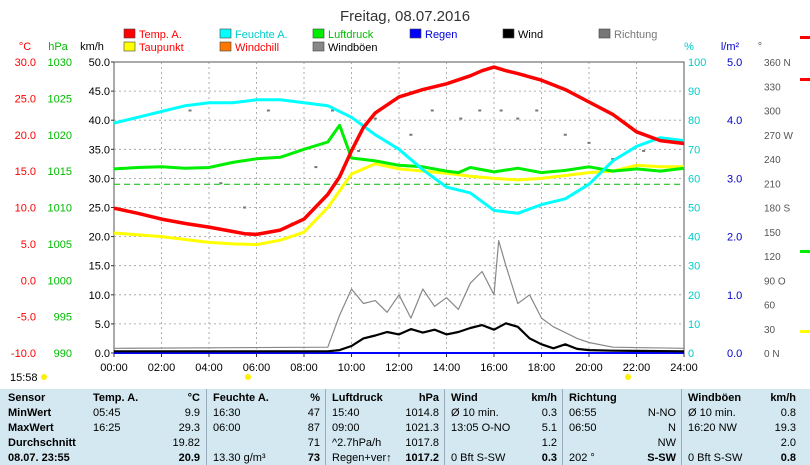  I want to click on wind-tick-label: 0.0, so click(102, 354).